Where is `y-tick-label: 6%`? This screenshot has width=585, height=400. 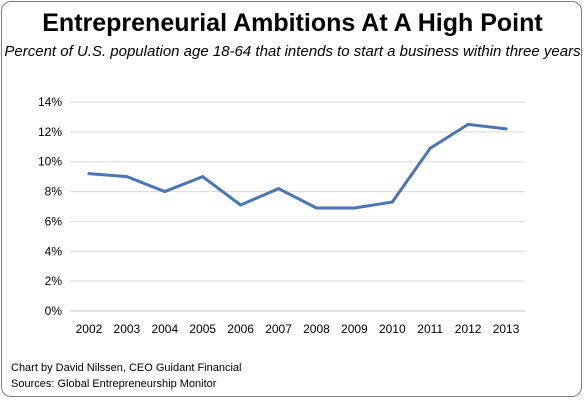 y-tick-label: 6% is located at coordinates (54, 221).